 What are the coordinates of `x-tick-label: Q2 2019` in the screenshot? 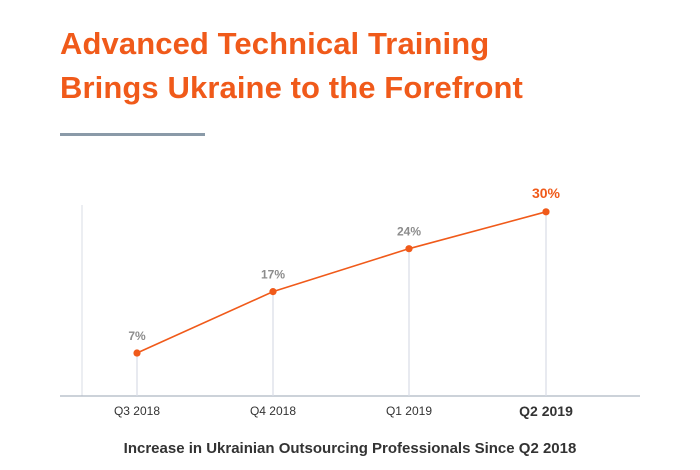 It's located at (546, 411).